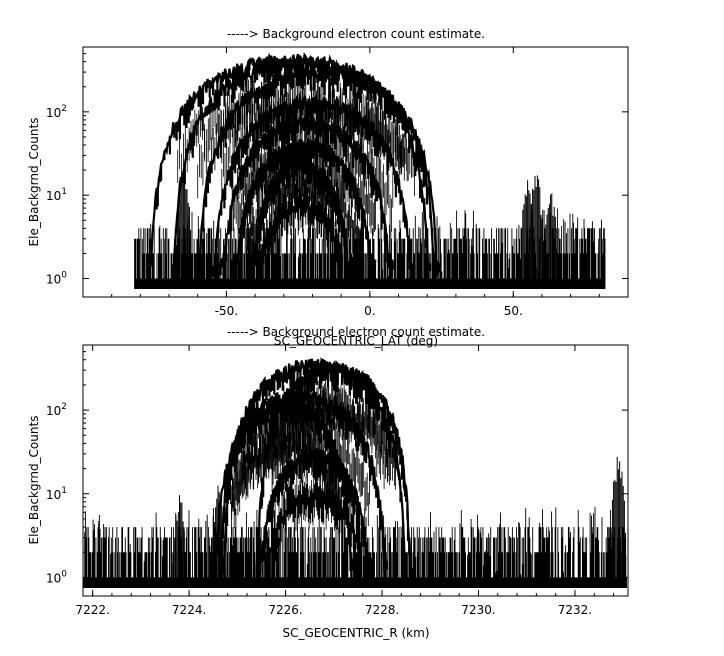 This screenshot has width=724, height=656. Describe the element at coordinates (285, 610) in the screenshot. I see `x-tick-label: 7226.` at that location.